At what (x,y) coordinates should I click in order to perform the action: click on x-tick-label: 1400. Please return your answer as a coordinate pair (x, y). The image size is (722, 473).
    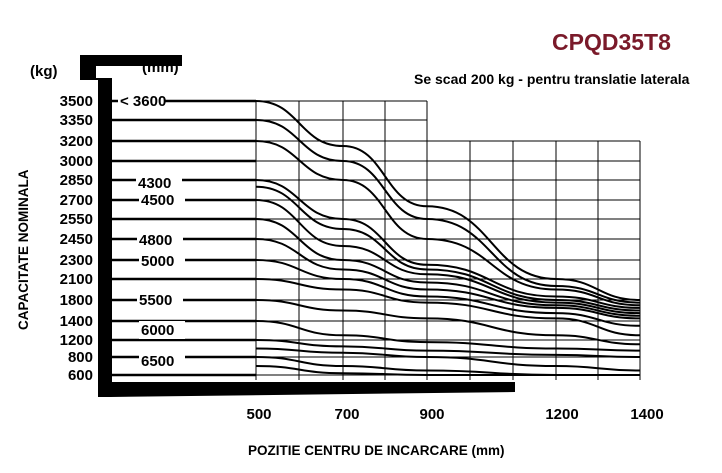
    Looking at the image, I should click on (646, 414).